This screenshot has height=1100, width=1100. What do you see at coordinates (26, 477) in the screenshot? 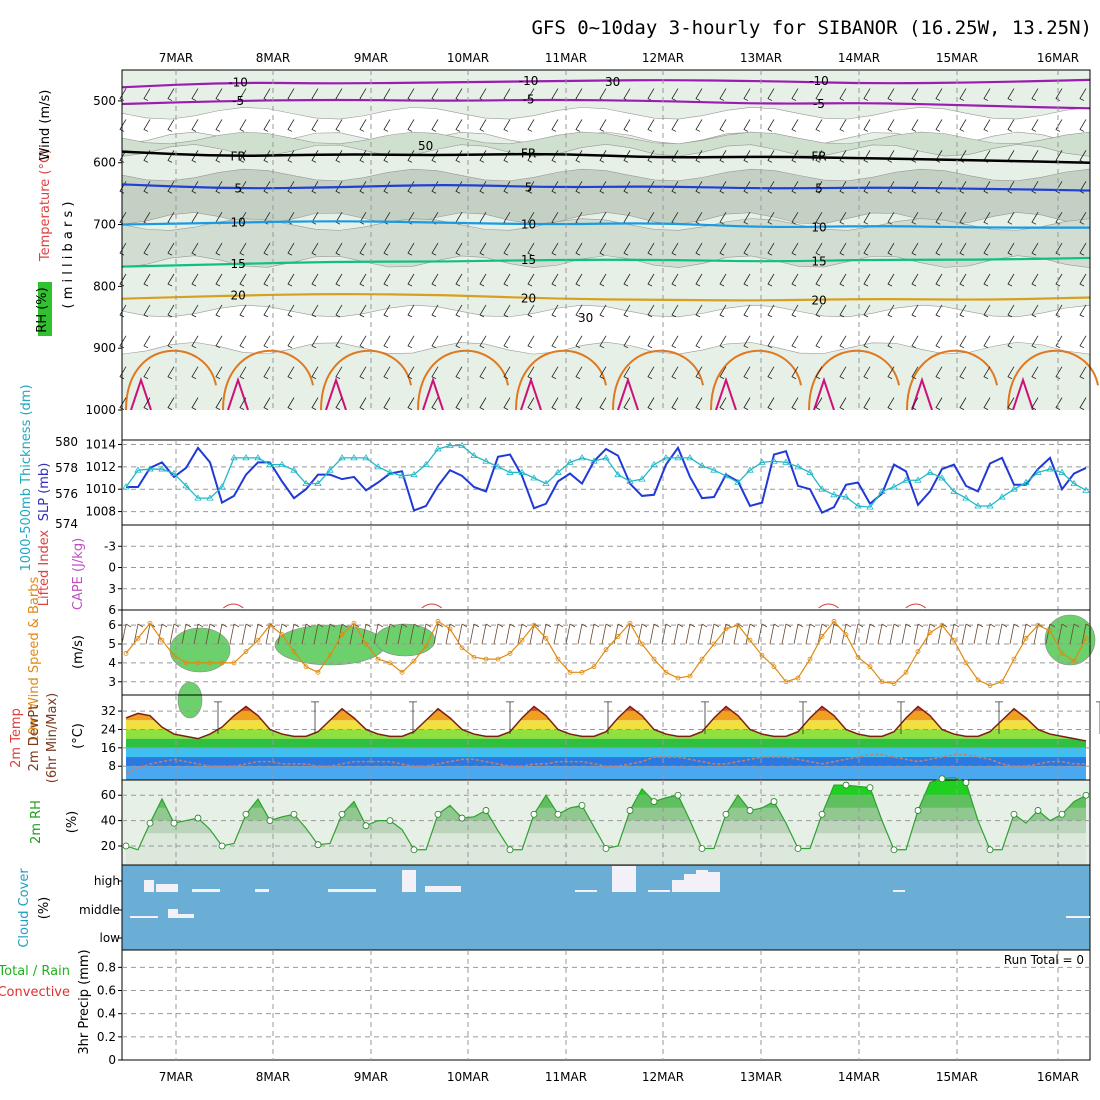
I see `thickness-axis-label: 1000-500mb Thickness (dm)` at bounding box center [26, 477].